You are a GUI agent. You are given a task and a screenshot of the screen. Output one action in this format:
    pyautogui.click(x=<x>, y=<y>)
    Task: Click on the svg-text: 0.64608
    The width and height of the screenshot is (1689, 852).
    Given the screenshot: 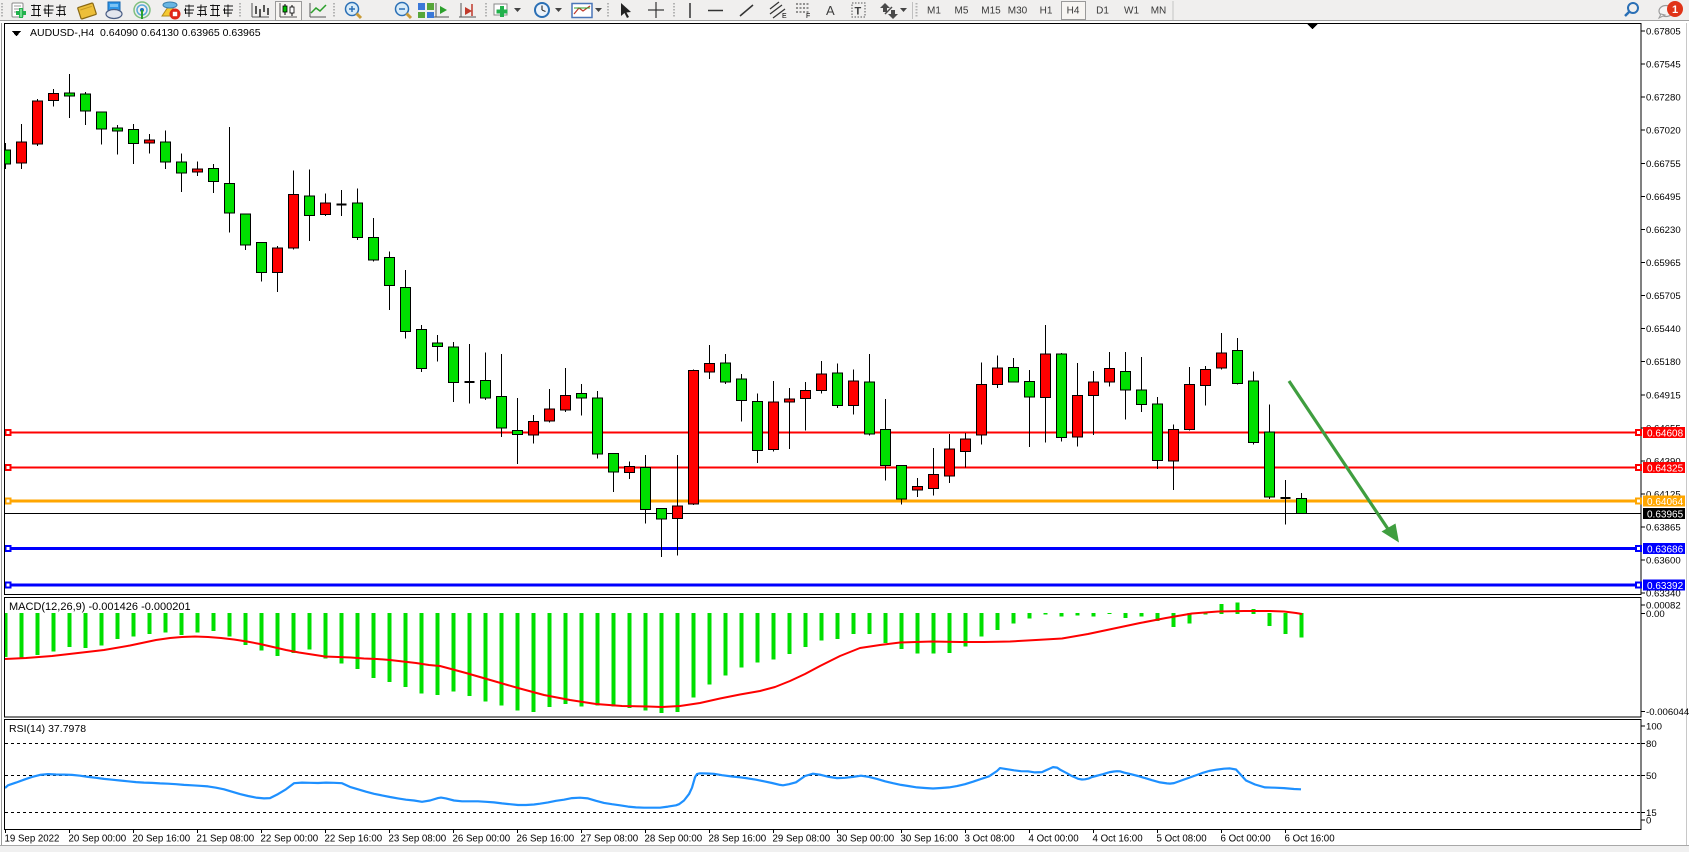 What is the action you would take?
    pyautogui.click(x=1665, y=433)
    